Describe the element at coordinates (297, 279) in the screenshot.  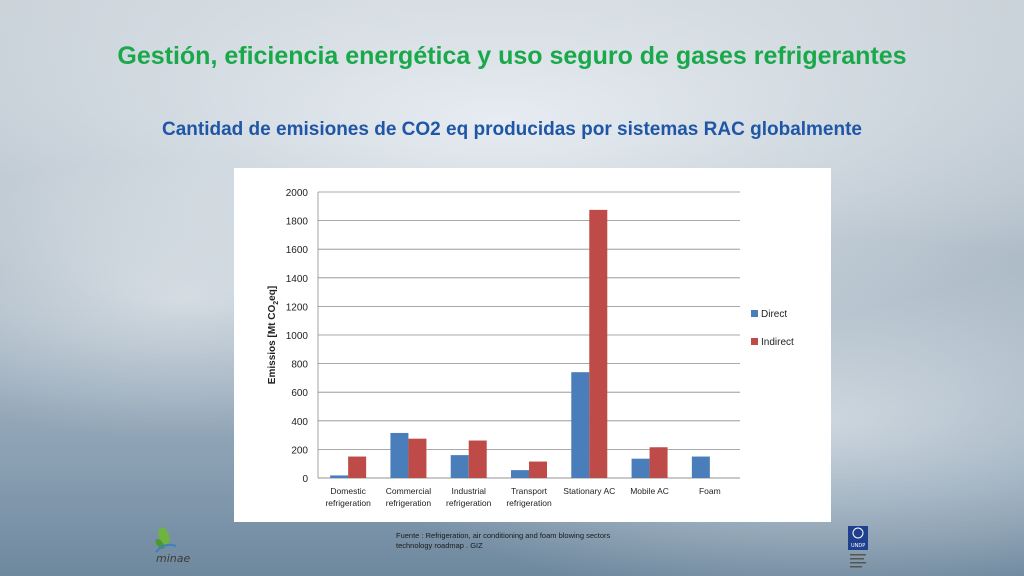
I see `y-tick-label: 1400` at that location.